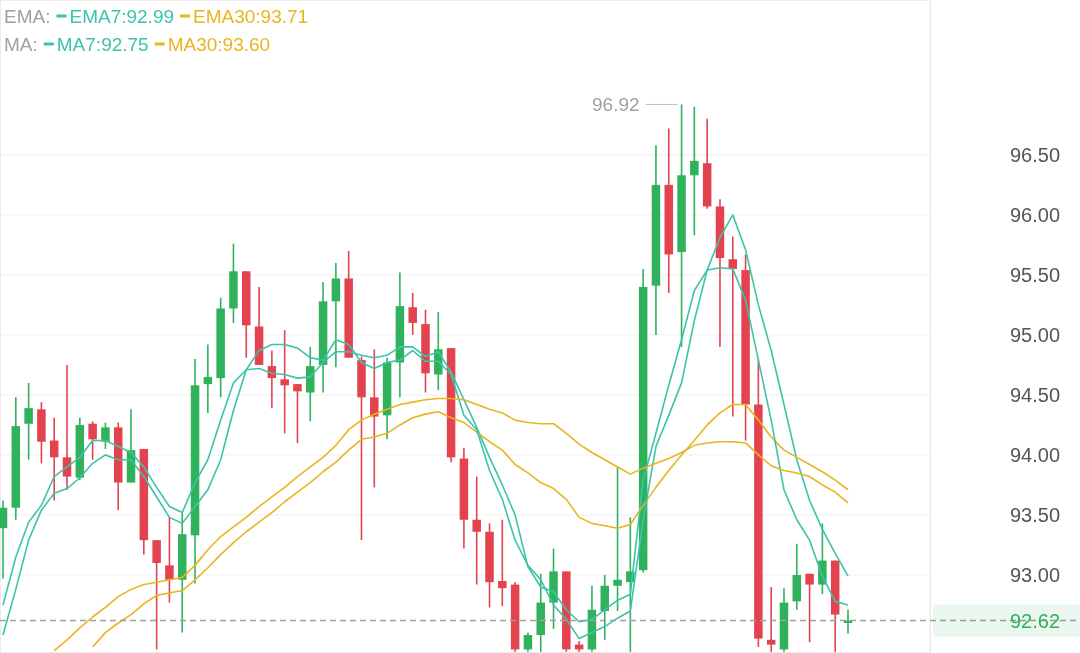 This screenshot has height=653, width=1080. What do you see at coordinates (122, 16) in the screenshot?
I see `legend-label: EMA7:92.99` at bounding box center [122, 16].